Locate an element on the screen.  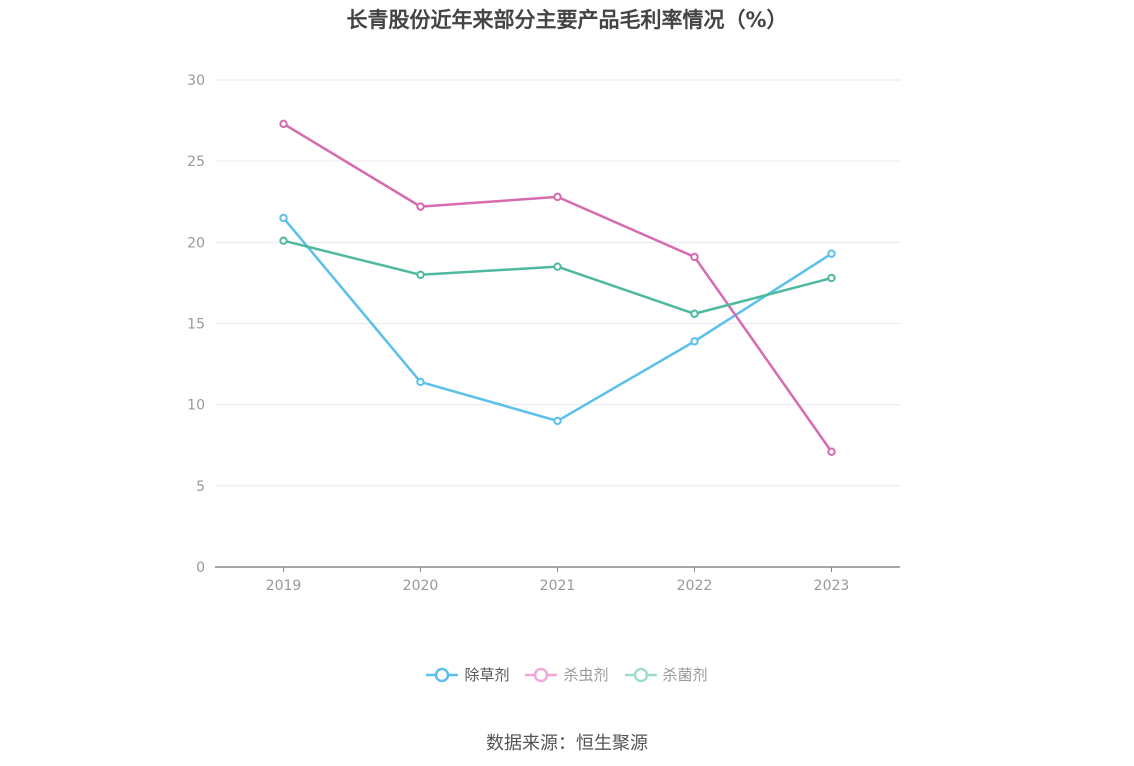
legend-label: 除草剂 is located at coordinates (487, 675).